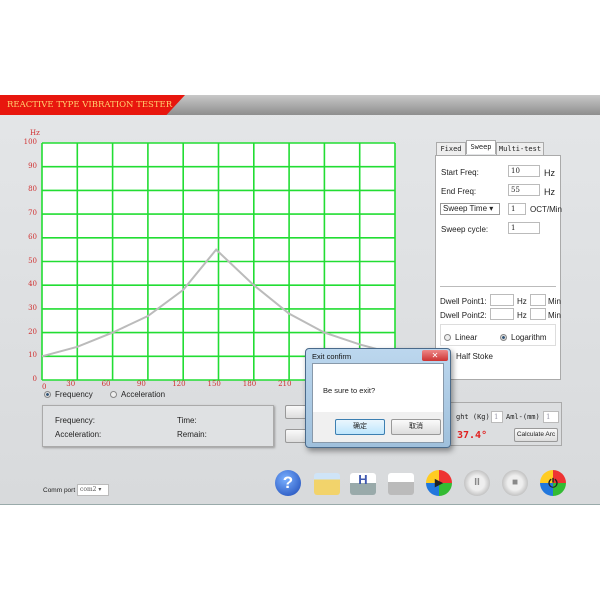  Describe the element at coordinates (349, 390) in the screenshot. I see `dialog-message: Be sure to exit?` at that location.